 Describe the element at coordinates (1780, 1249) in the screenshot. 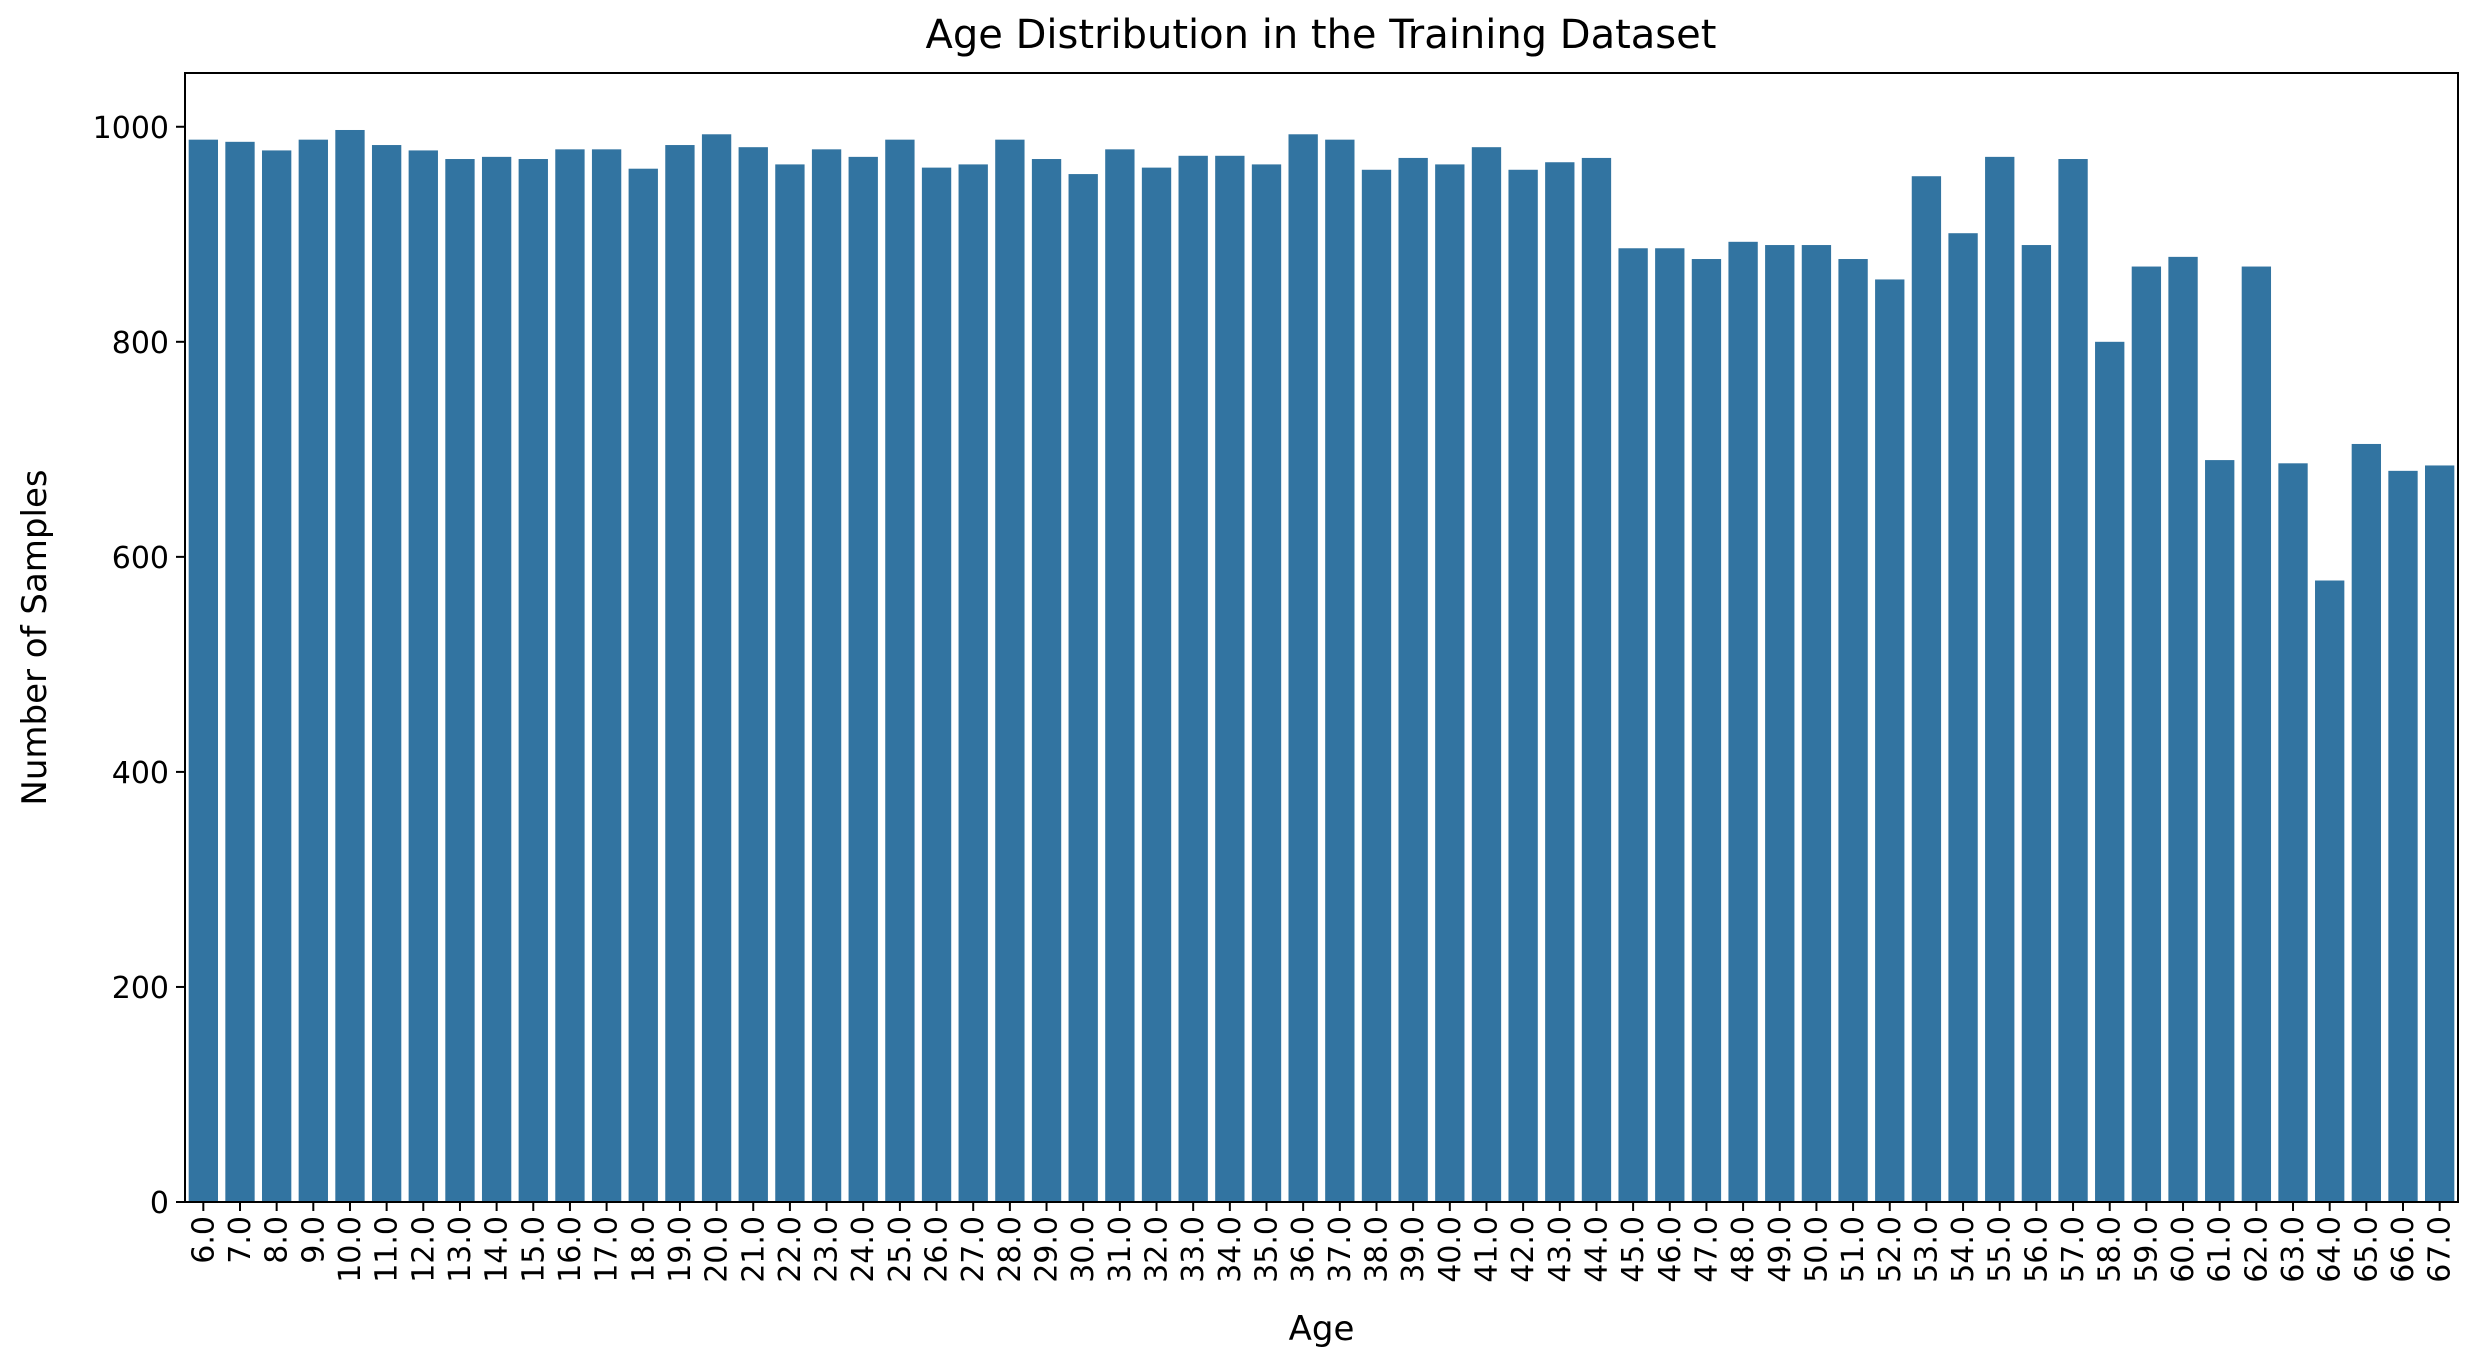

I see `x-tick-label-49.0: 49.0` at that location.